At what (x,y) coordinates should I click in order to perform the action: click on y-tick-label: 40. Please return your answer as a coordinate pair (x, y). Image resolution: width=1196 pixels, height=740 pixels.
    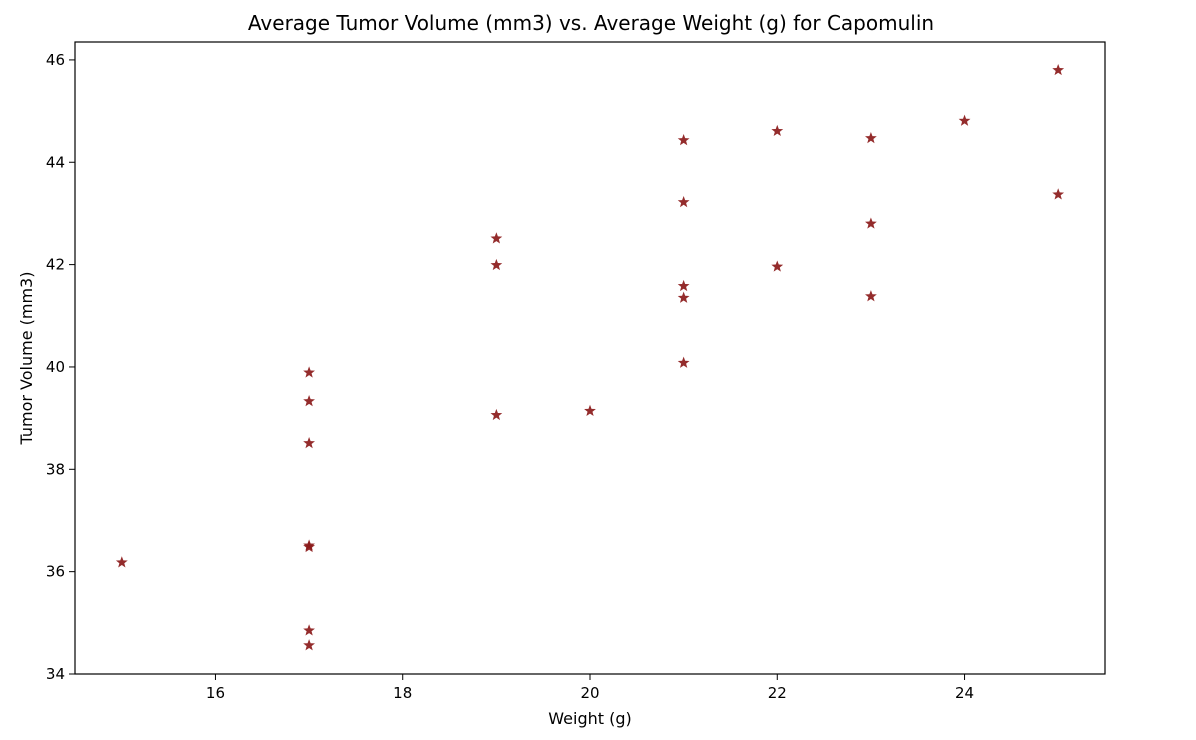
    Looking at the image, I should click on (55, 367).